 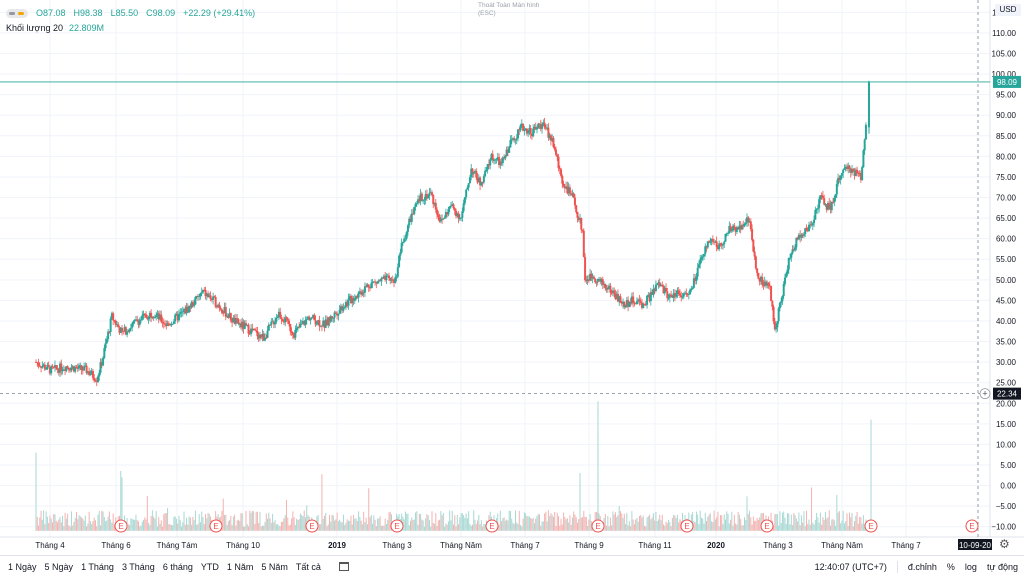 What do you see at coordinates (240, 566) in the screenshot?
I see `range-button: 1 Năm` at bounding box center [240, 566].